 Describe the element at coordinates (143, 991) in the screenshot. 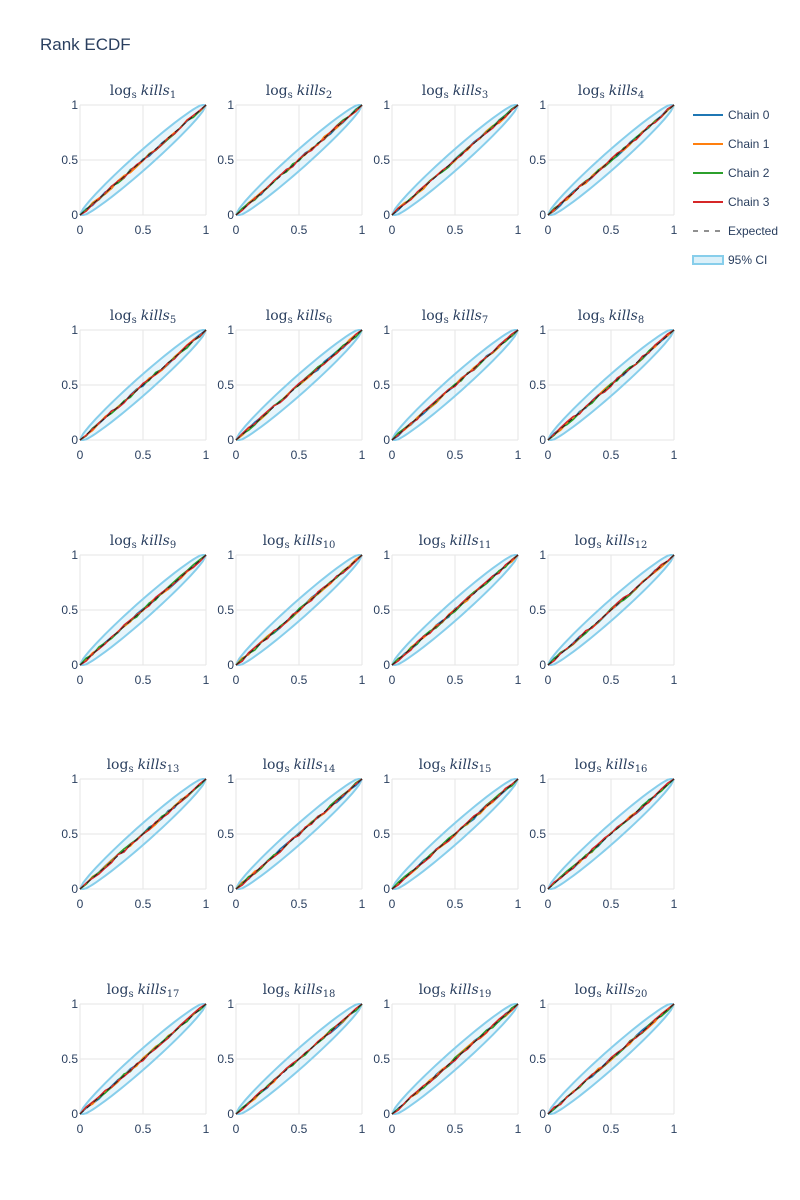

I see `panel-title: logs kills17` at that location.